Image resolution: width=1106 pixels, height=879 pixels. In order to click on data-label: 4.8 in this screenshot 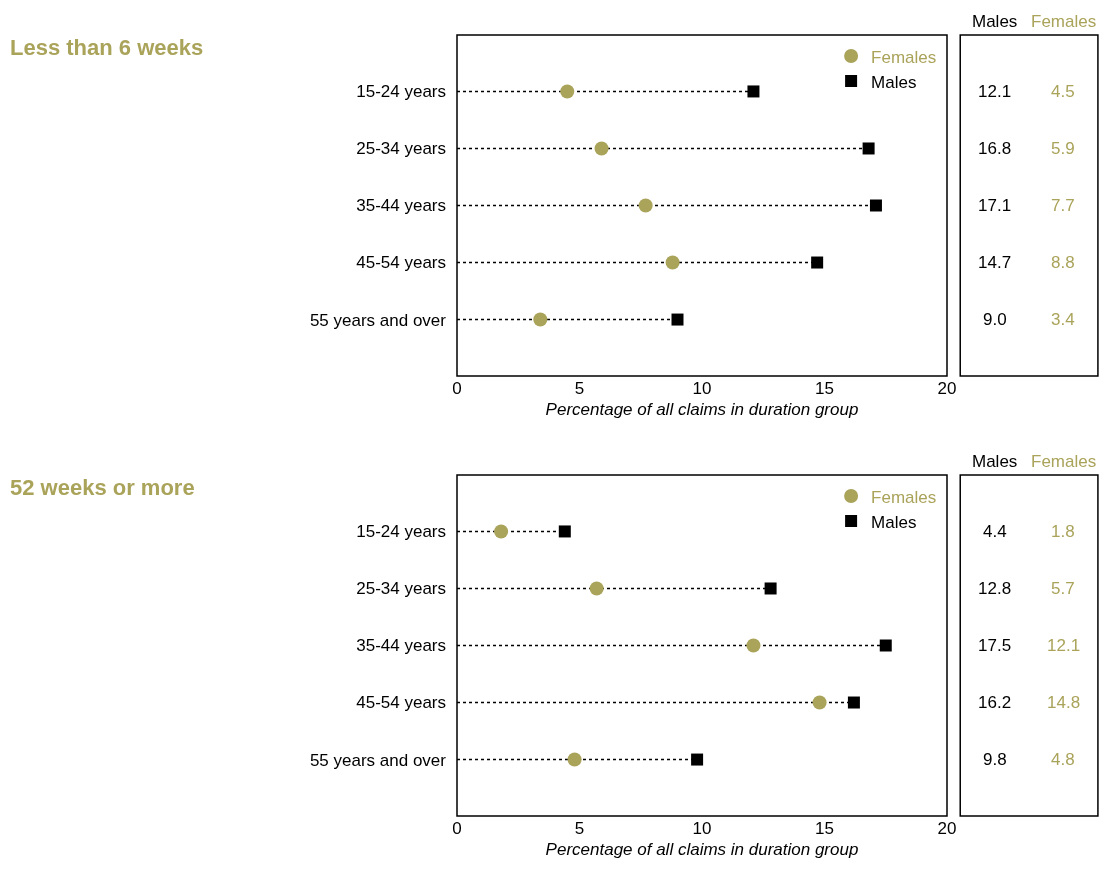, I will do `click(1063, 759)`.